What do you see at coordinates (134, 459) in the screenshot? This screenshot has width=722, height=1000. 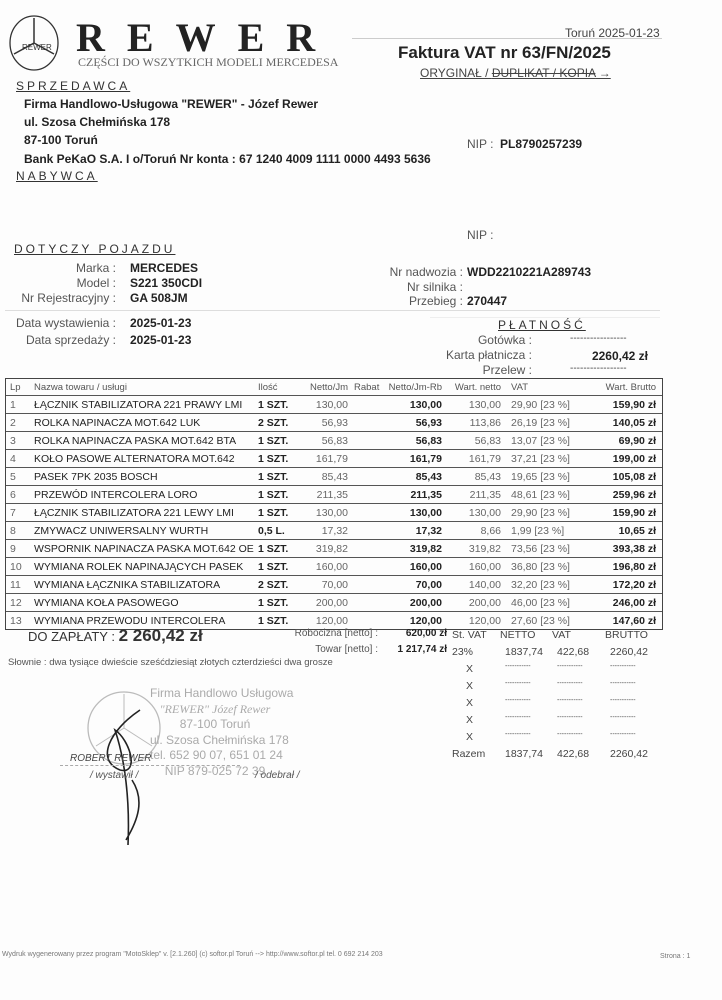 I see `table-cell: KOŁO PASOWE ALTERNATORA MOT.642` at bounding box center [134, 459].